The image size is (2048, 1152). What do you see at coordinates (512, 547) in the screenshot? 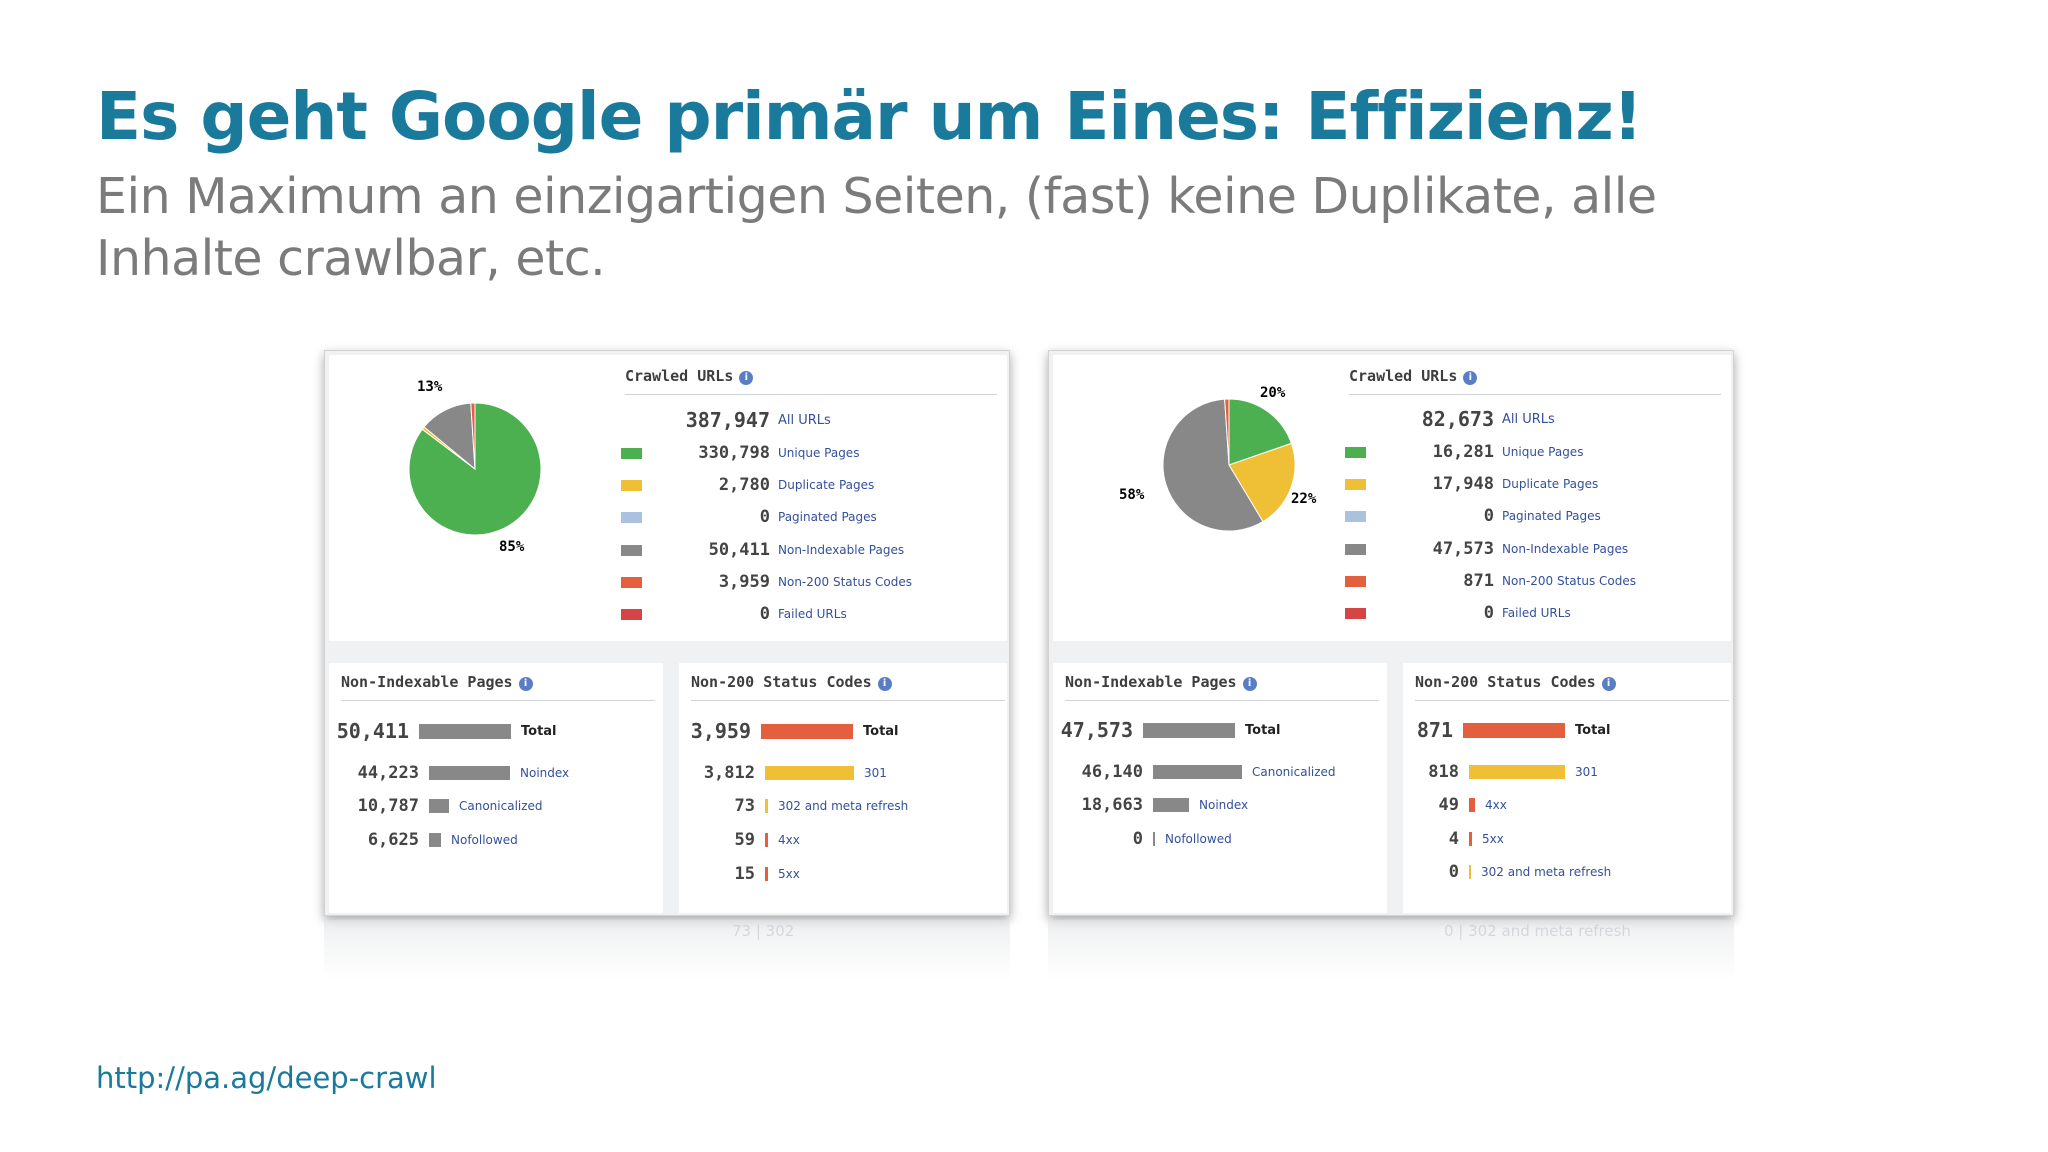
I see `pie-label-unique: 85%` at bounding box center [512, 547].